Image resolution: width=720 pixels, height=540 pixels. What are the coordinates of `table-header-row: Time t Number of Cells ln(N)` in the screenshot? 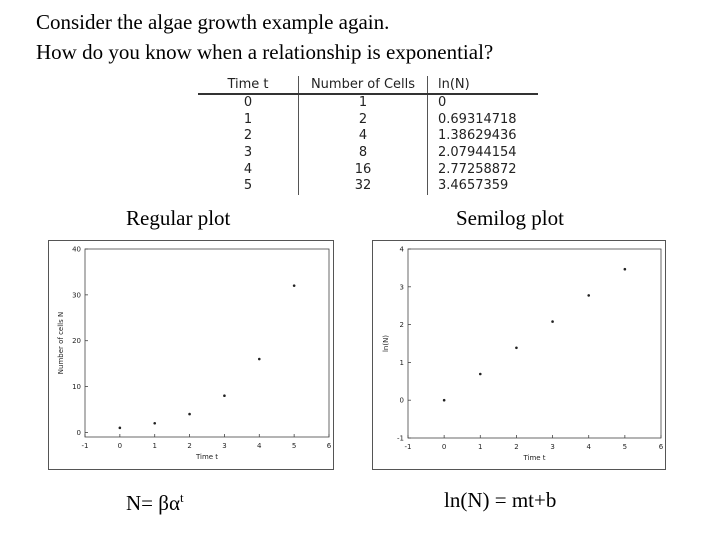 It's located at (368, 85).